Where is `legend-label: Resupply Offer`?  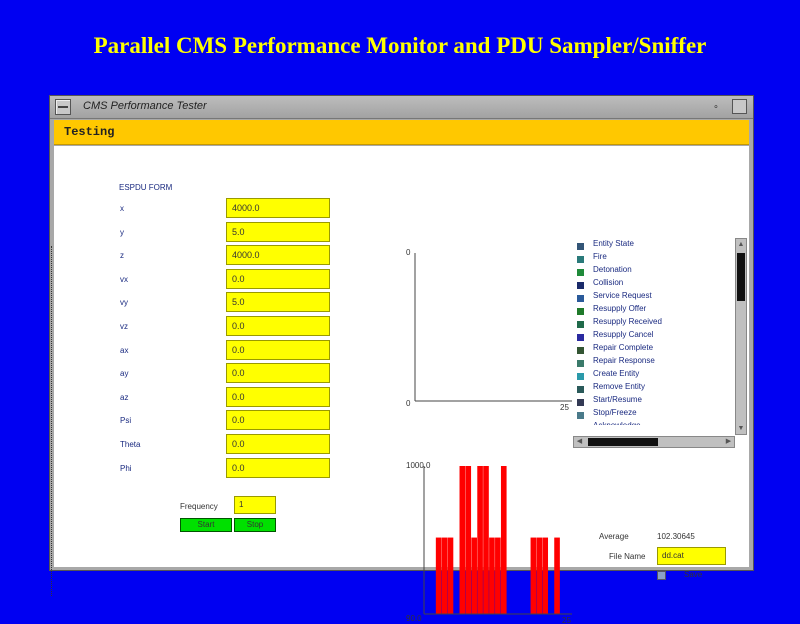
legend-label: Resupply Offer is located at coordinates (620, 308).